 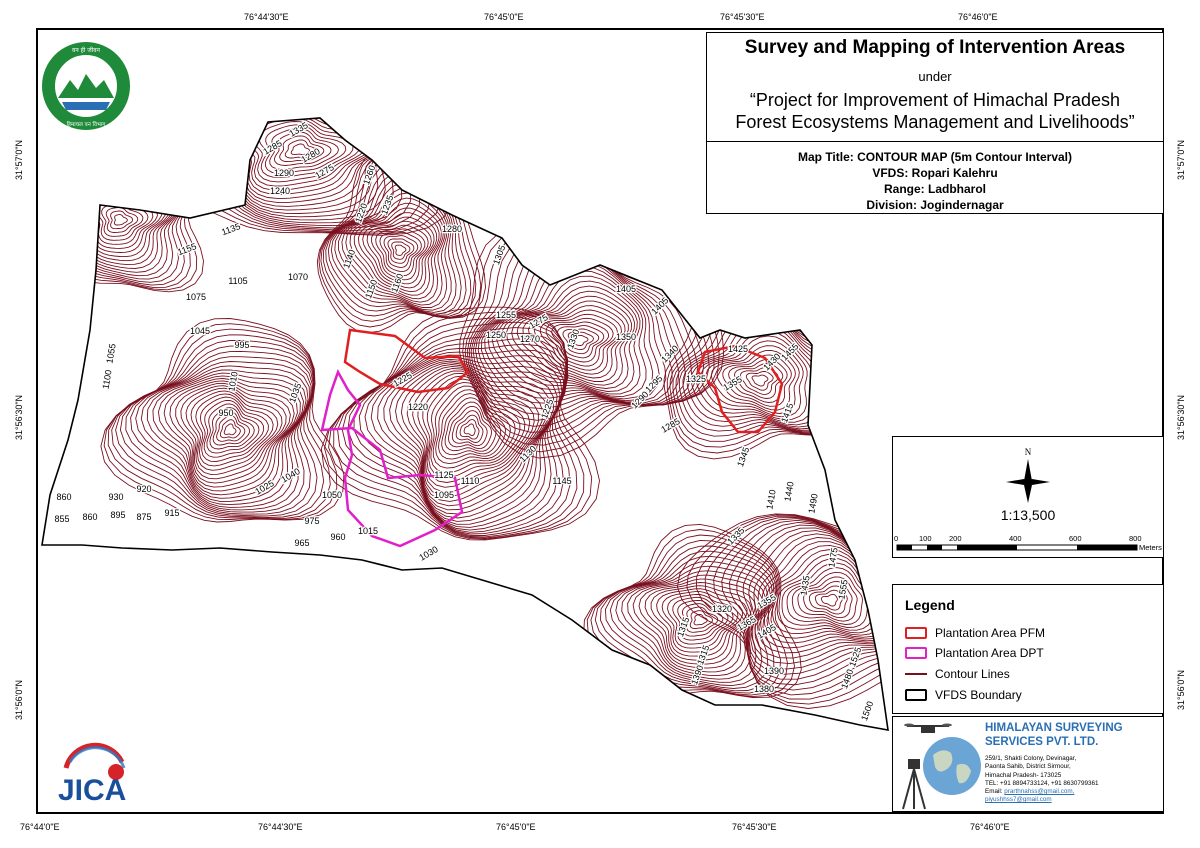 What do you see at coordinates (787, 413) in the screenshot?
I see `contour-label: 1415` at bounding box center [787, 413].